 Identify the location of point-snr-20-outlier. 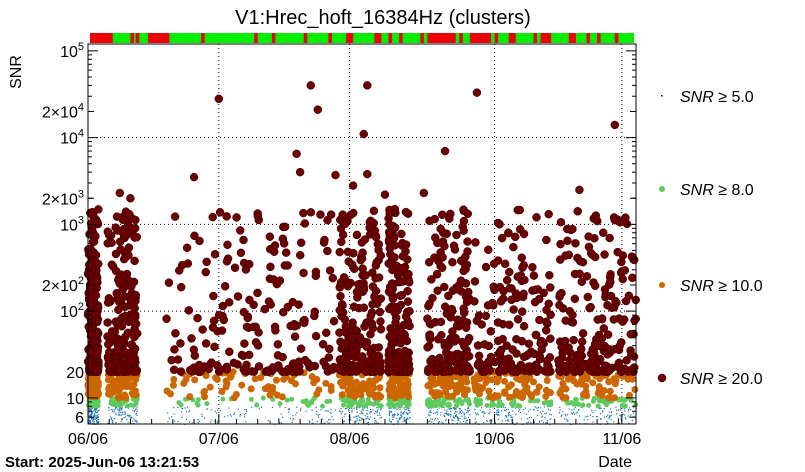
(353, 185).